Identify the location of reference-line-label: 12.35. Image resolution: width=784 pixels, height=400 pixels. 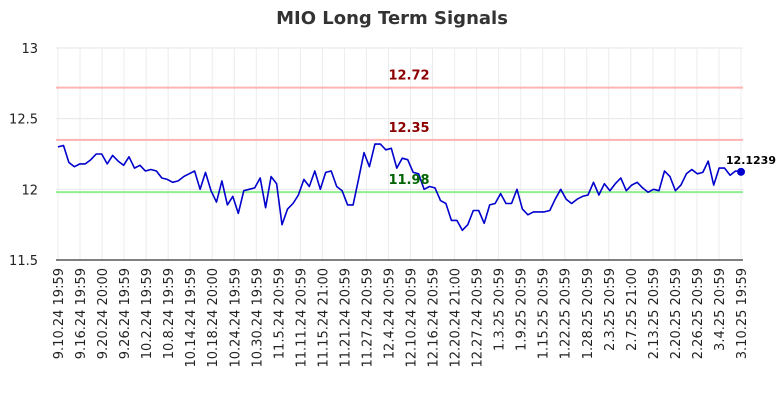
(408, 128).